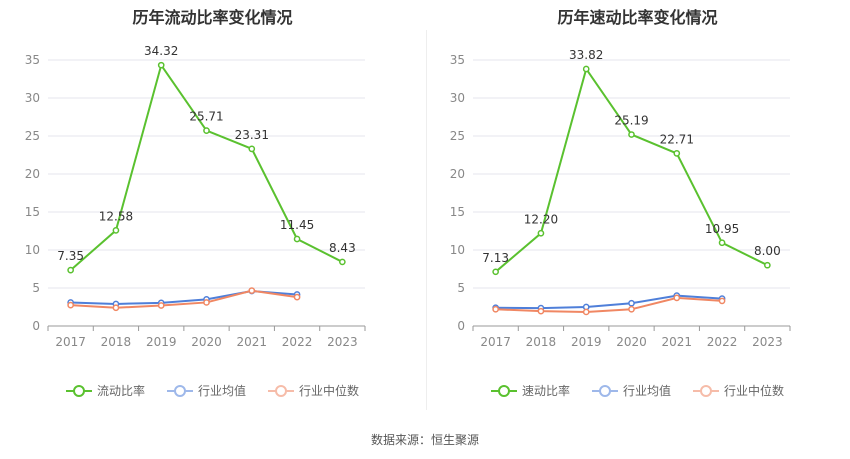 The image size is (850, 459). Describe the element at coordinates (722, 229) in the screenshot. I see `data-label: 10.95` at that location.